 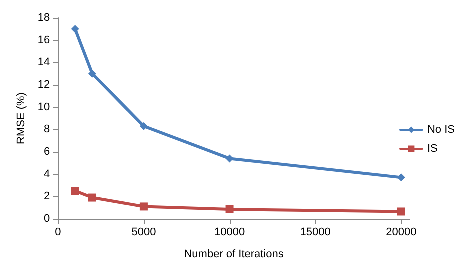 I want to click on x-tick-label: 0, so click(x=58, y=232).